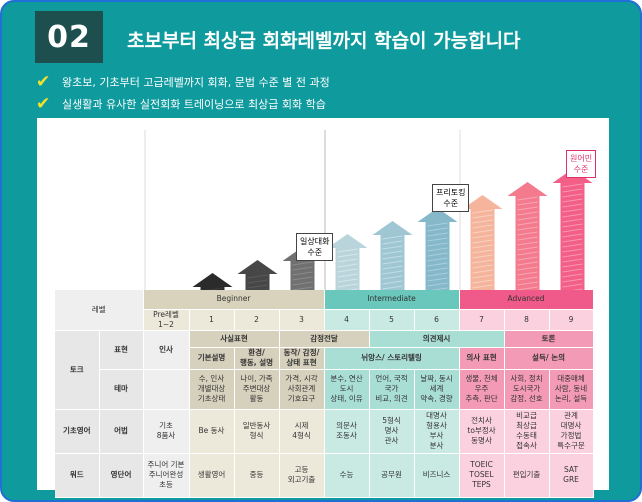  I want to click on grammar-cell: 시제 4형식, so click(302, 431).